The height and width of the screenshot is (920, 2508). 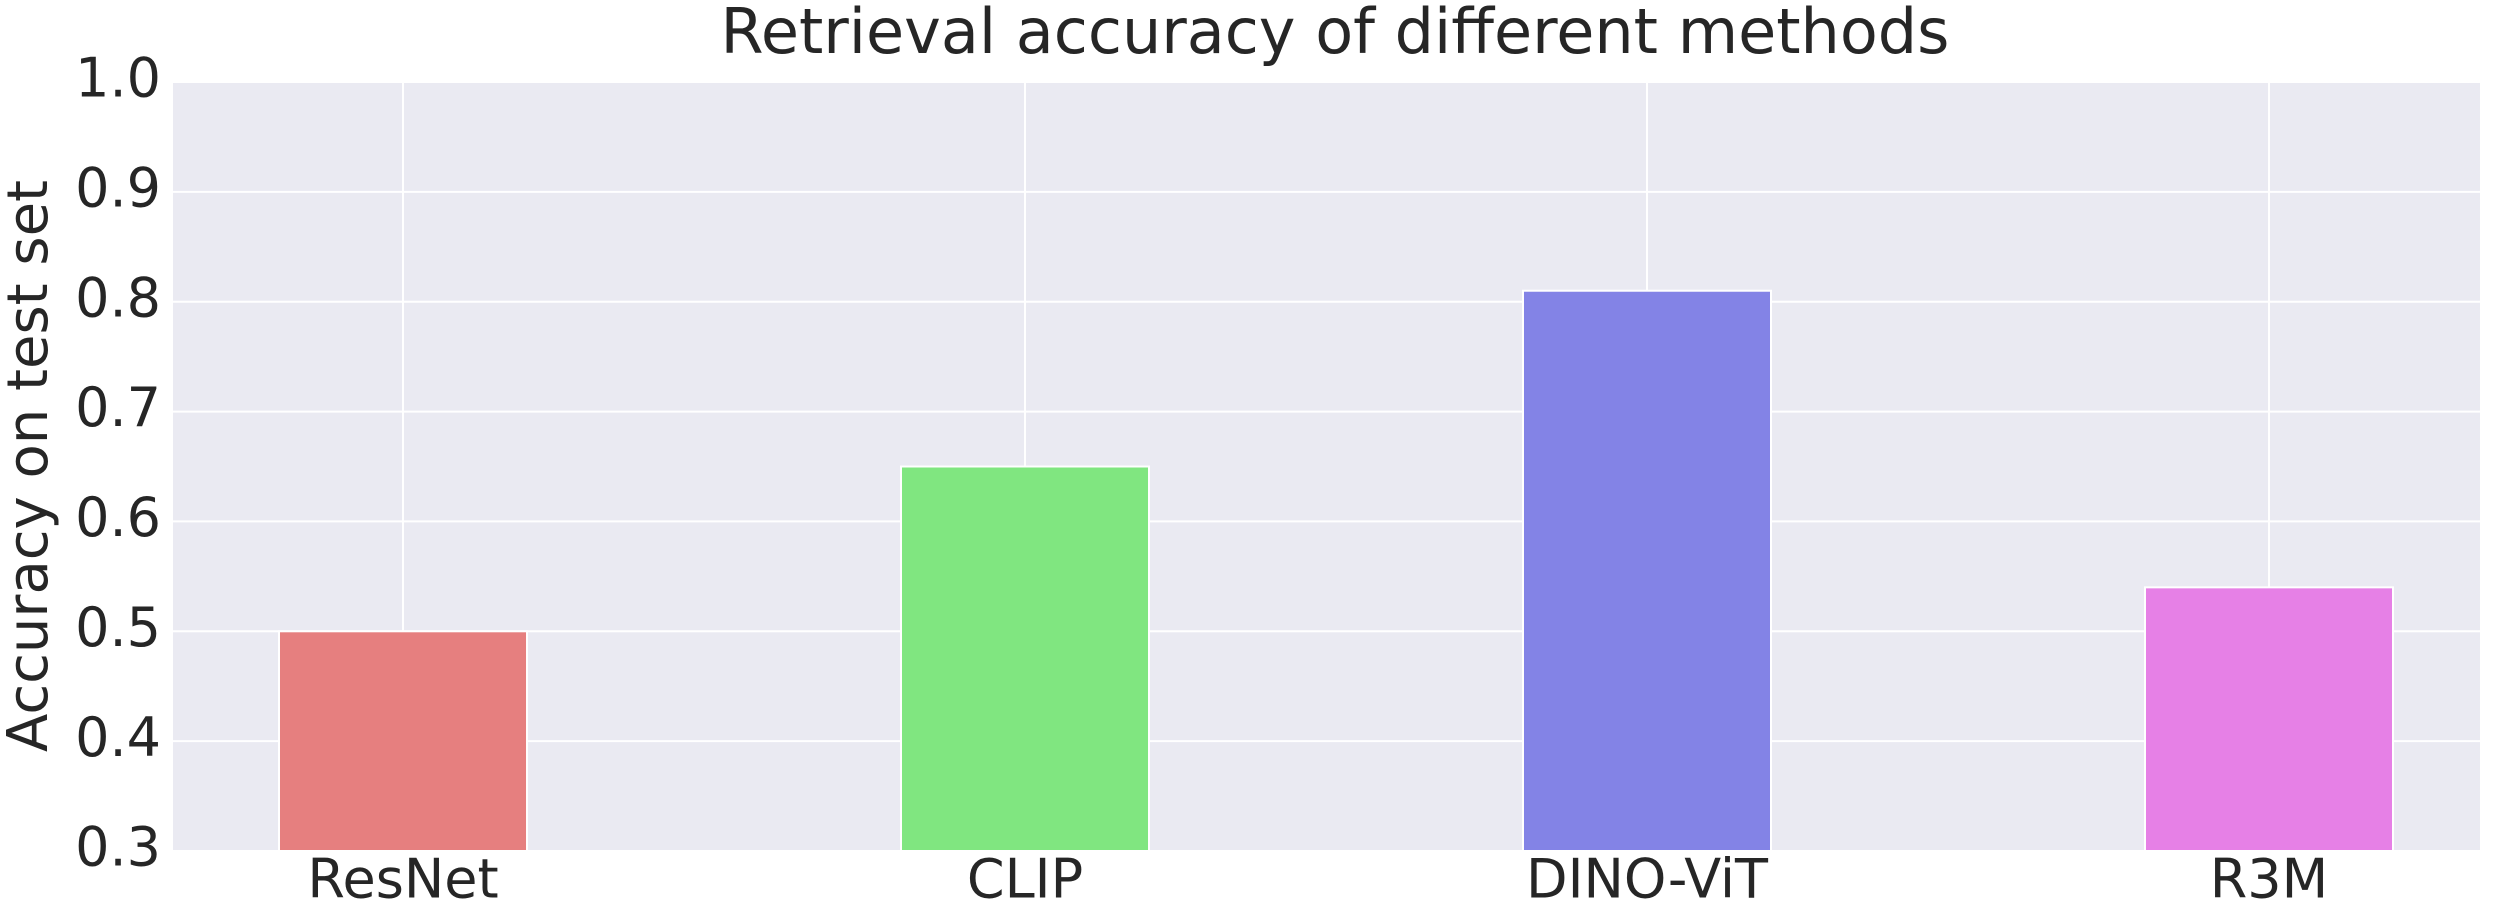 I want to click on y-axis-label: Accuracy on test set, so click(x=30, y=466).